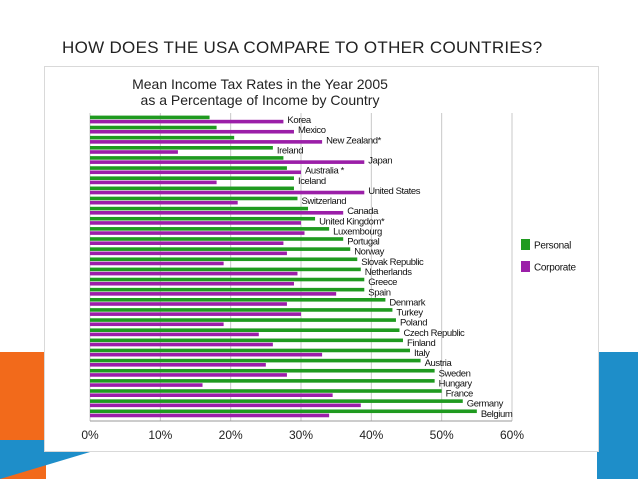 This screenshot has height=479, width=638. Describe the element at coordinates (90, 435) in the screenshot. I see `x-tick-label: 0%` at that location.